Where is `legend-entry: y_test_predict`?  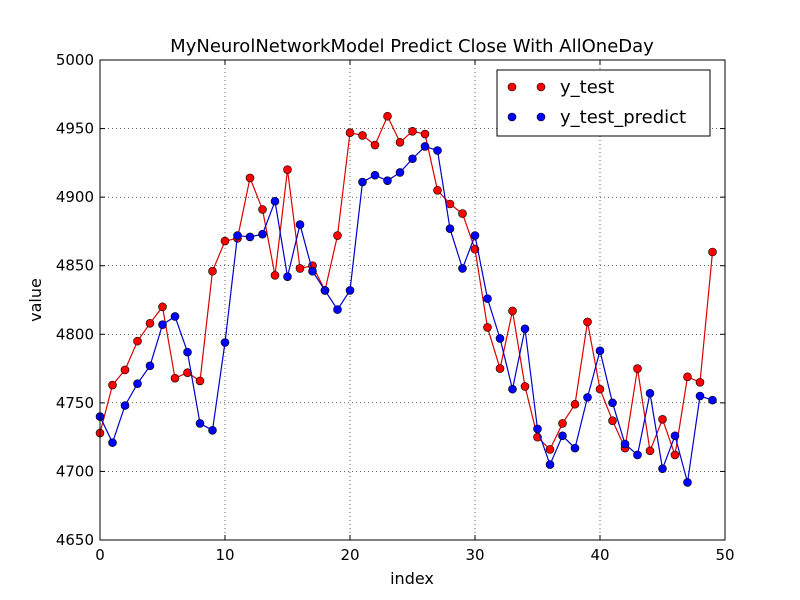
legend-entry: y_test_predict is located at coordinates (596, 117).